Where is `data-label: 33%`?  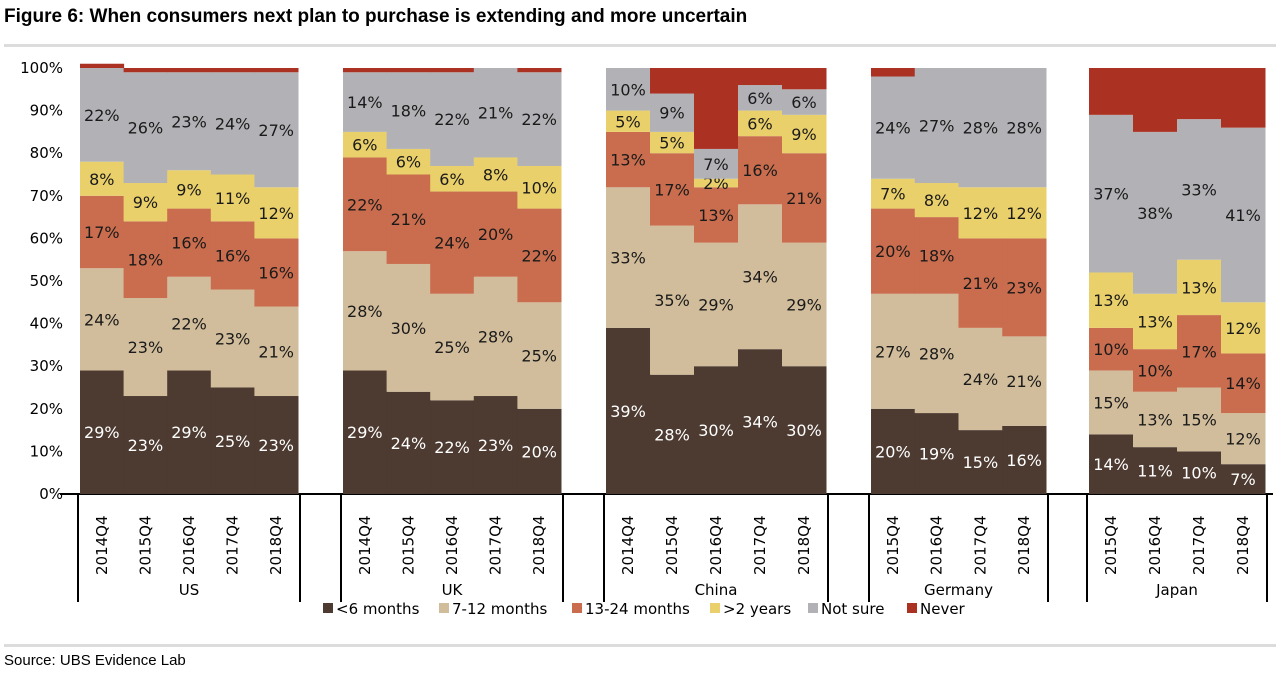 data-label: 33% is located at coordinates (628, 258).